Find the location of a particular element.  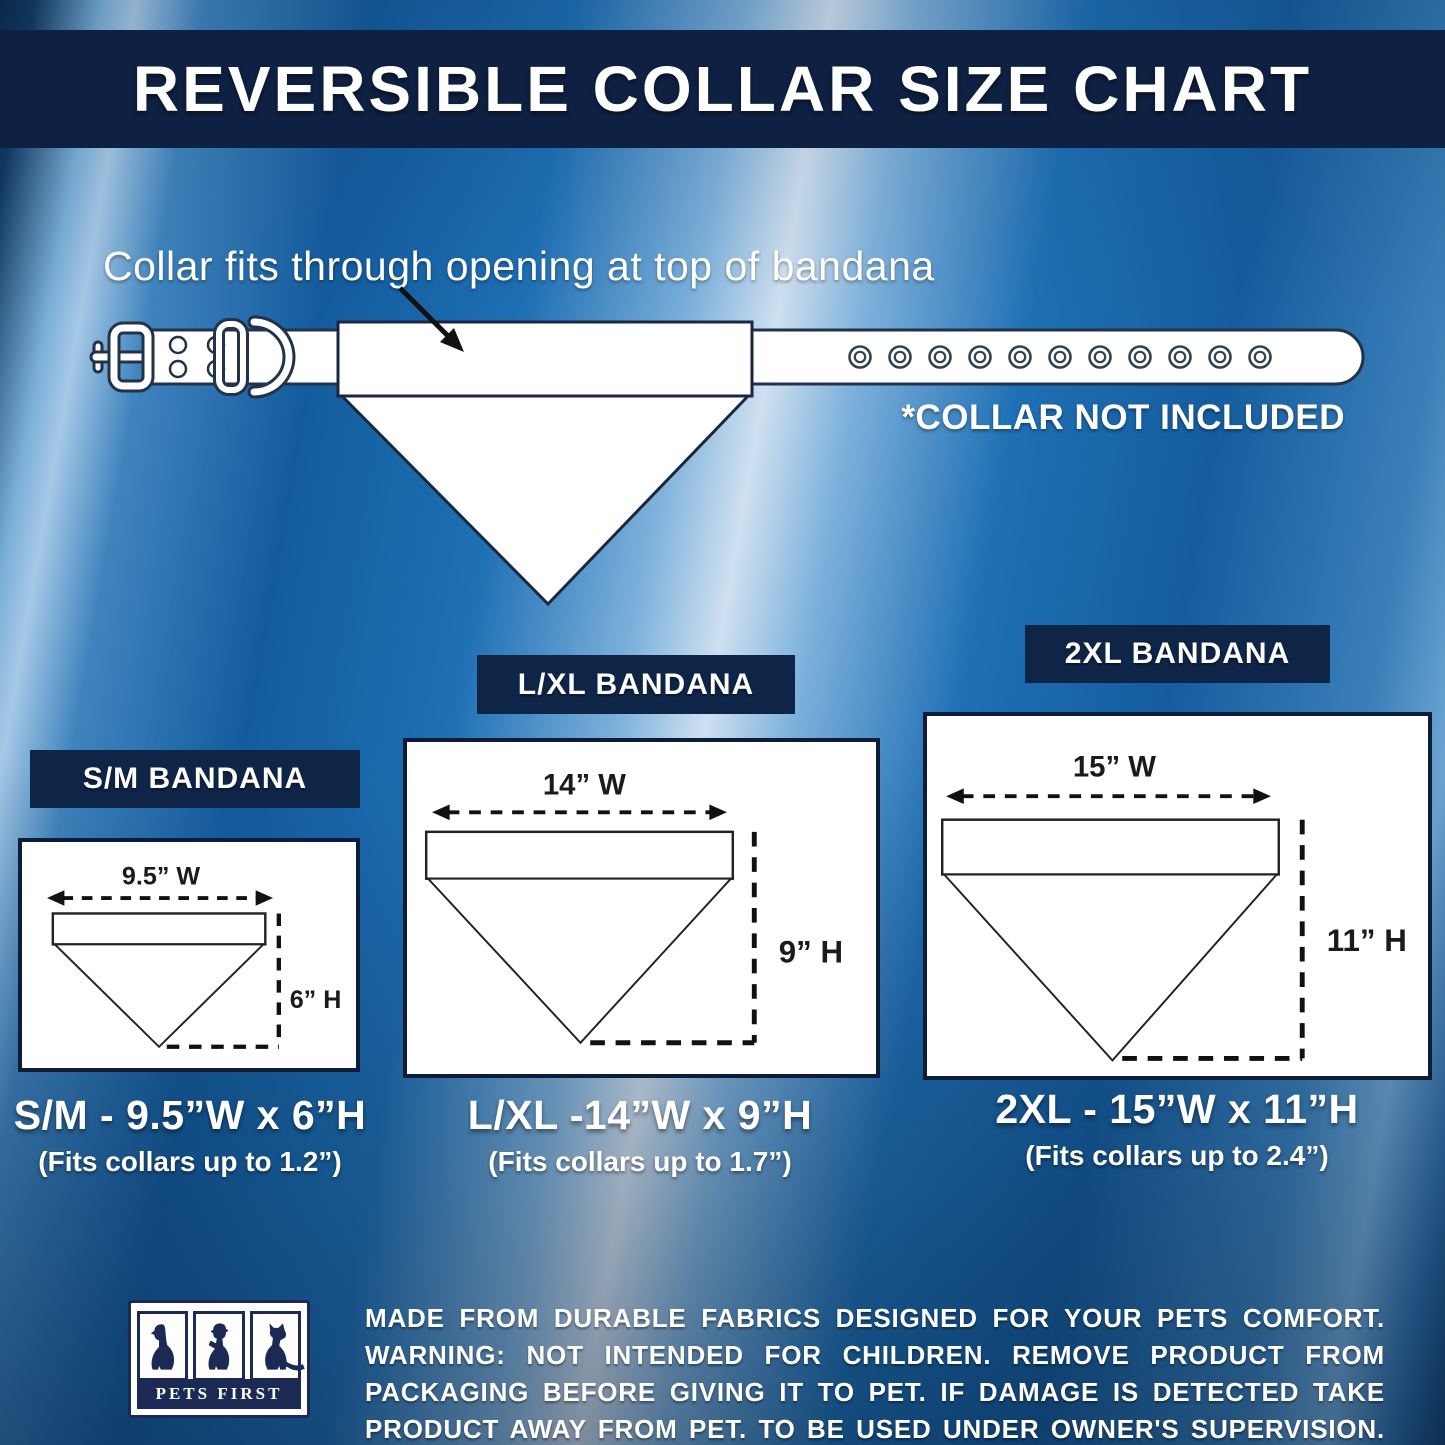

page-title: REVERSIBLE COLLAR SIZE CHART is located at coordinates (722, 89).